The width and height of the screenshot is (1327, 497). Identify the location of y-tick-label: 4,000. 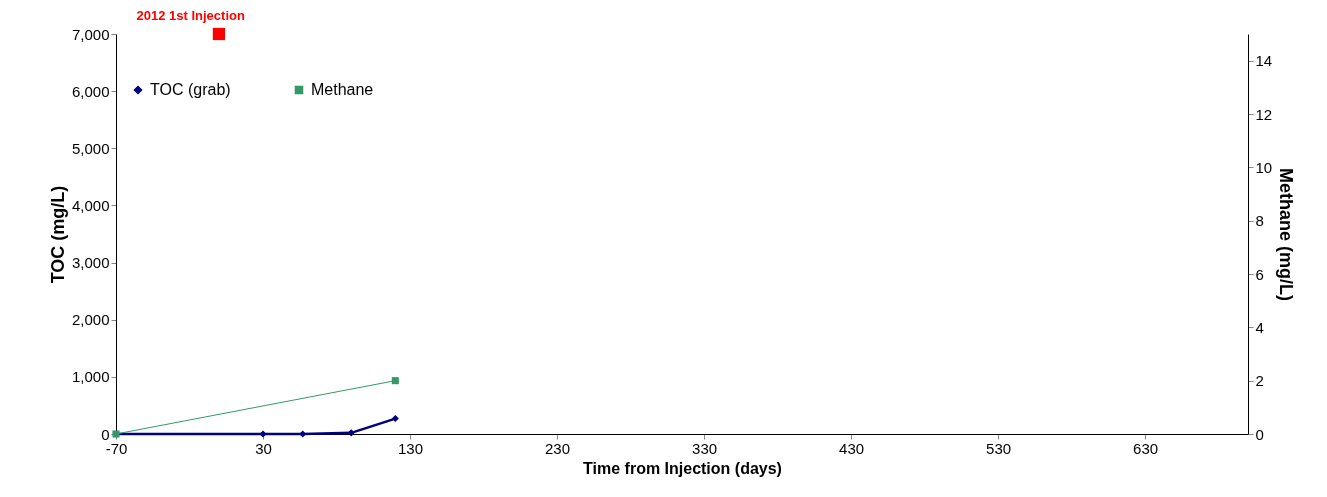
(90, 205).